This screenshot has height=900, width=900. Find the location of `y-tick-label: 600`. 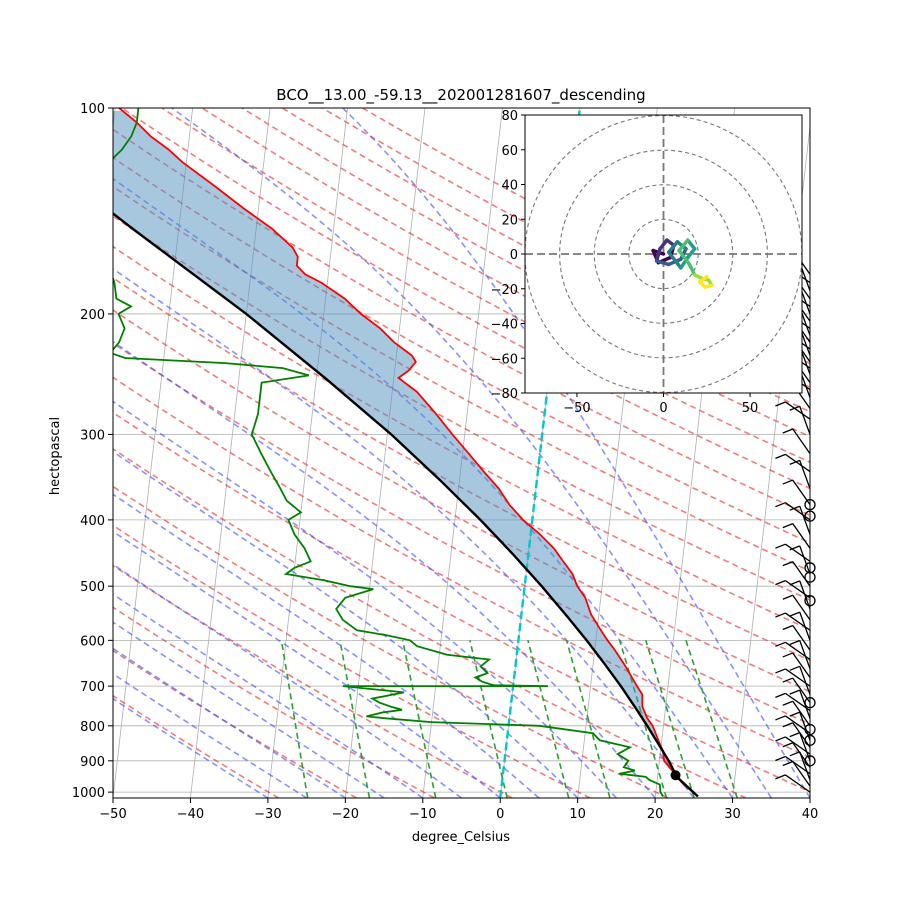

y-tick-label: 600 is located at coordinates (92, 641).